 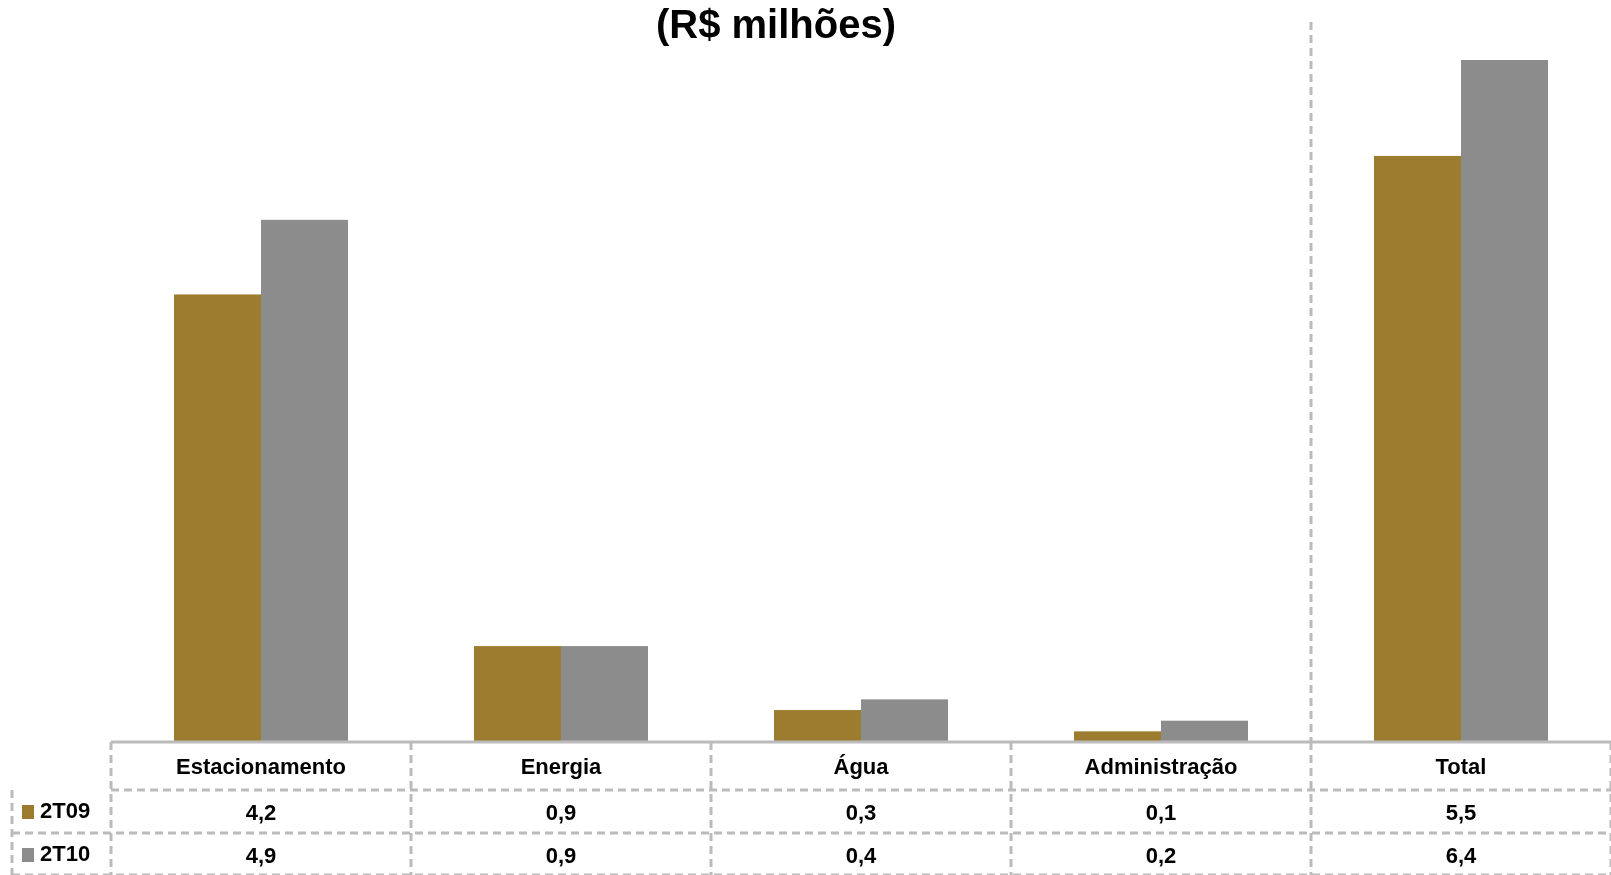 I want to click on legend-label: 2T09, so click(x=65, y=810).